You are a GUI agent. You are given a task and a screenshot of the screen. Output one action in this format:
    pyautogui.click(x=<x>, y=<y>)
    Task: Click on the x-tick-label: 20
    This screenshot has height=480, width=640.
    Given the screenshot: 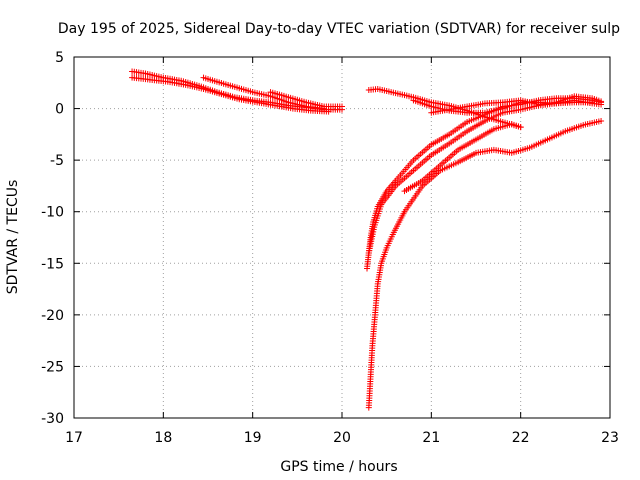 What is the action you would take?
    pyautogui.click(x=342, y=438)
    